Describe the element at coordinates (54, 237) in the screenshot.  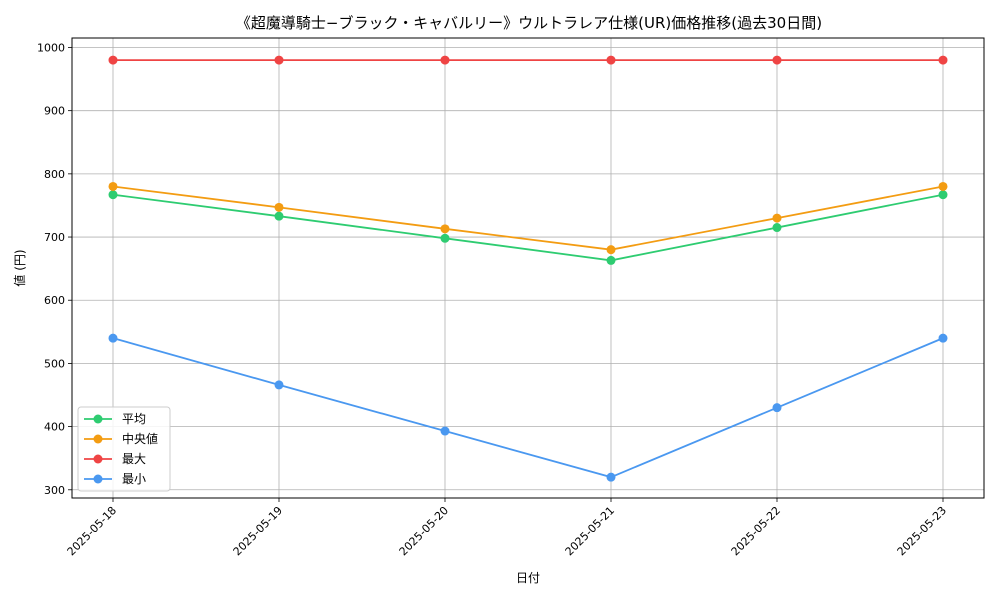
I see `y-tick-label: 700` at that location.